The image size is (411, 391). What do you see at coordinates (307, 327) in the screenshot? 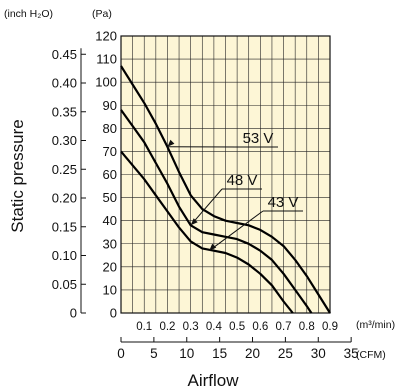
I see `x-tick-label-m3min: 0.8` at bounding box center [307, 327].